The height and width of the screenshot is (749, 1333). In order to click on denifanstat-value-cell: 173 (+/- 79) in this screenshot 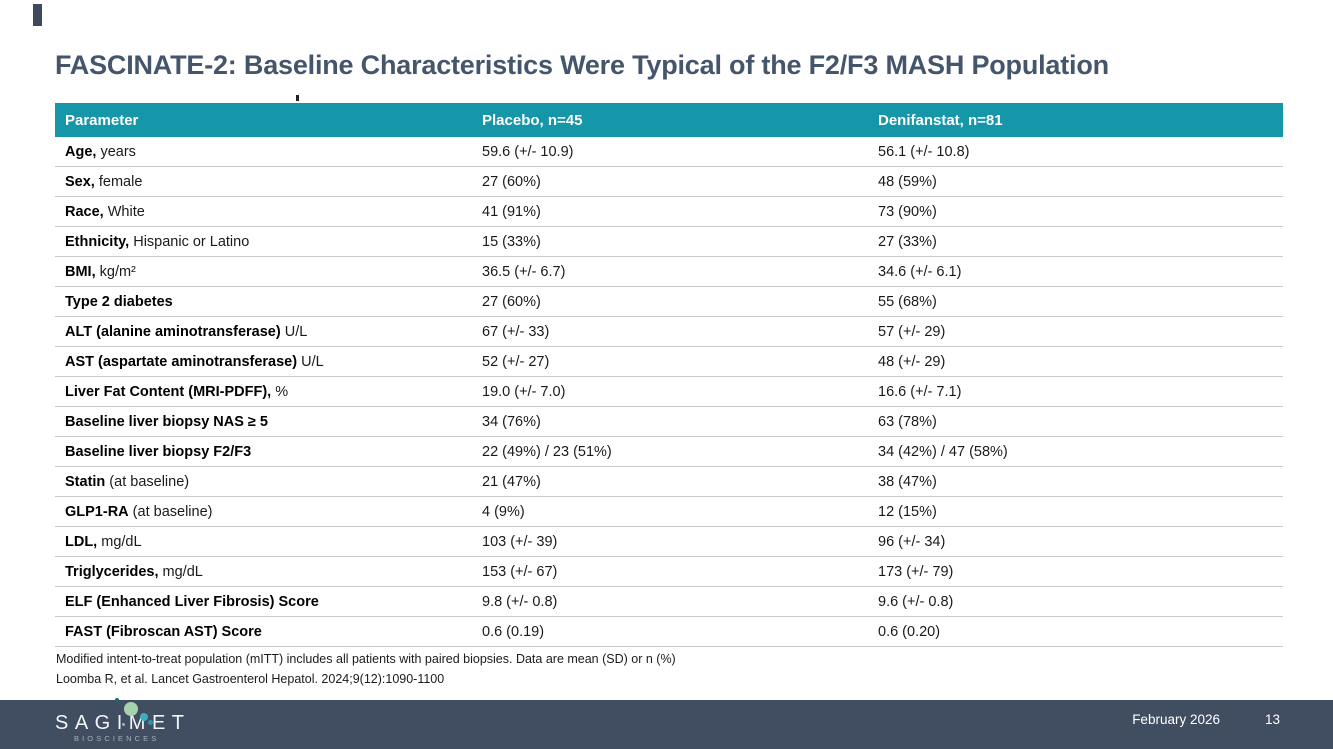, I will do `click(916, 571)`.